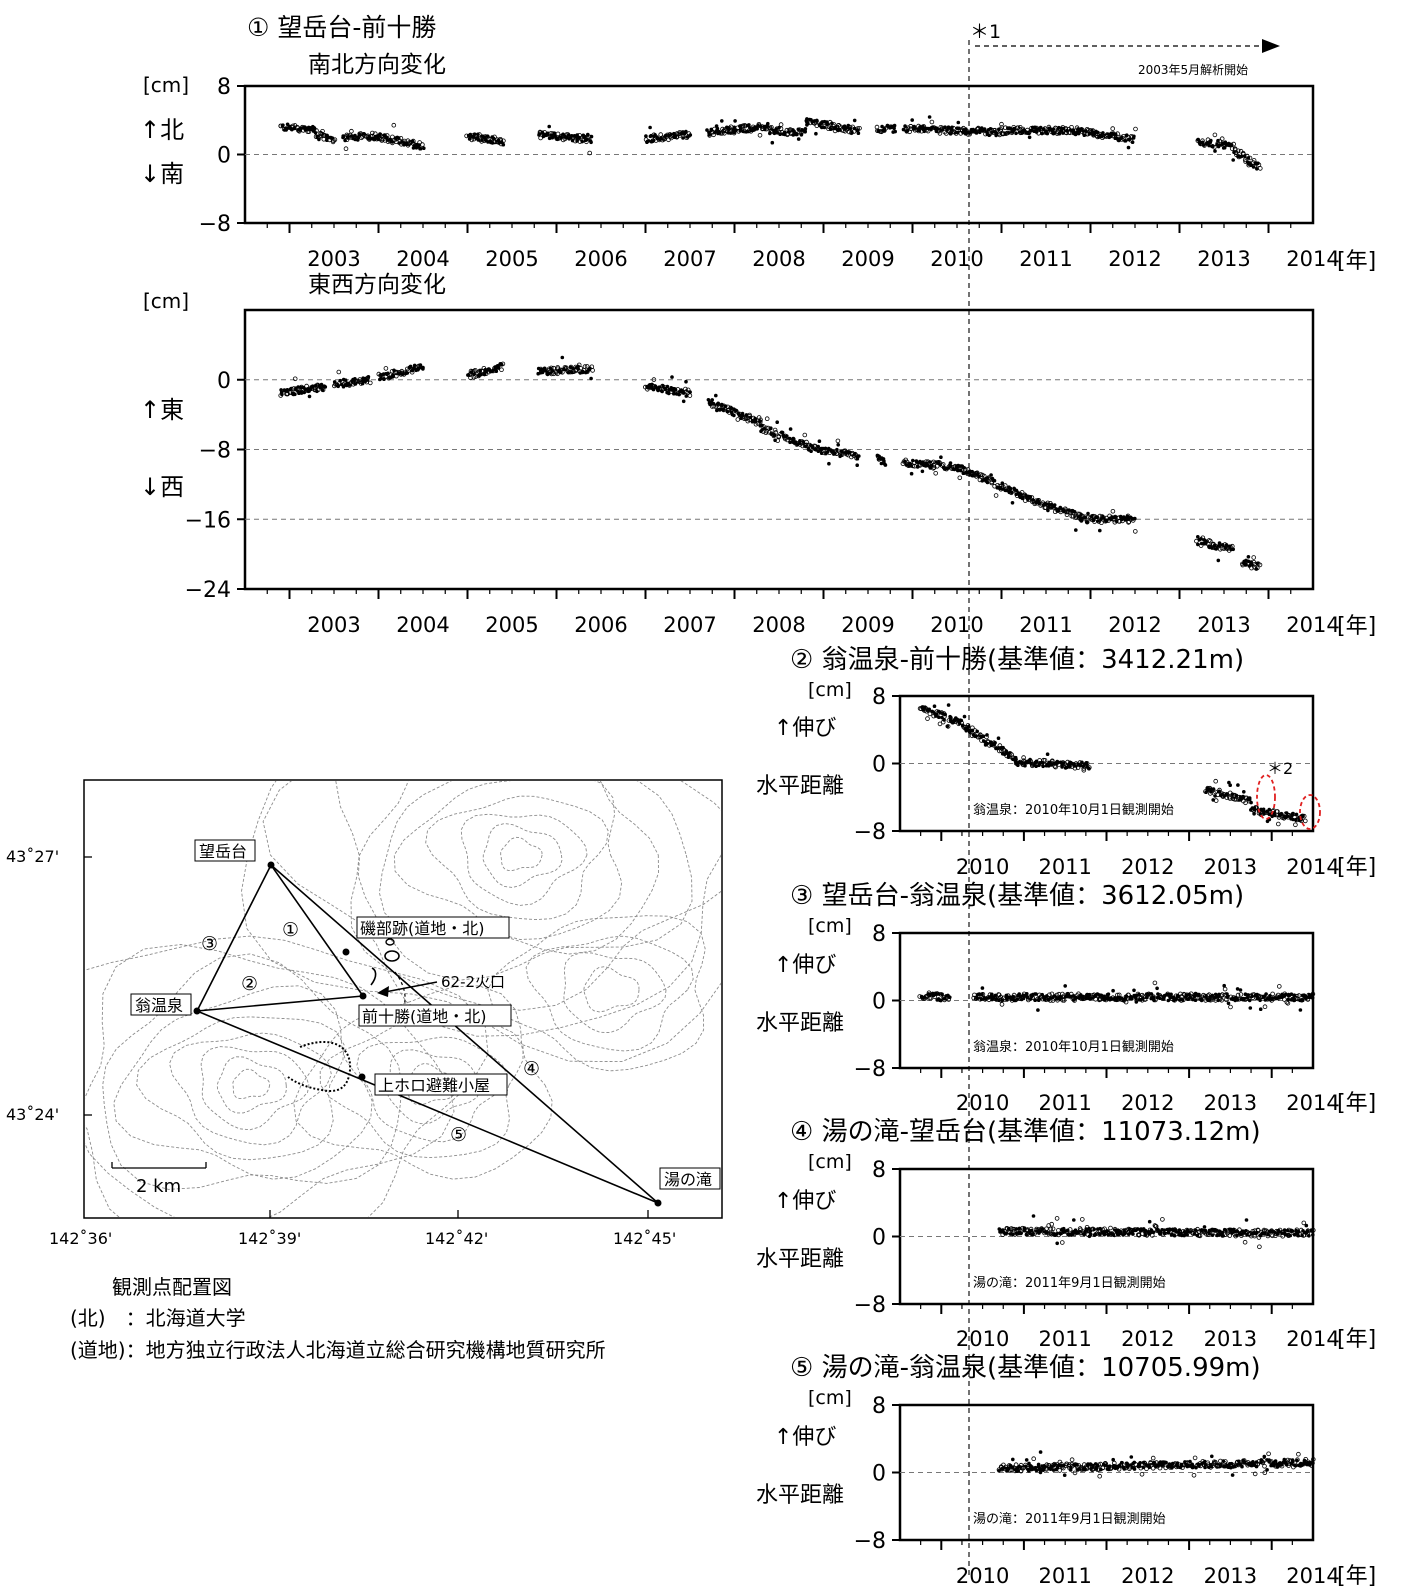 Image resolution: width=1401 pixels, height=1589 pixels. I want to click on label-crater-62-2: 62-2火口, so click(473, 982).